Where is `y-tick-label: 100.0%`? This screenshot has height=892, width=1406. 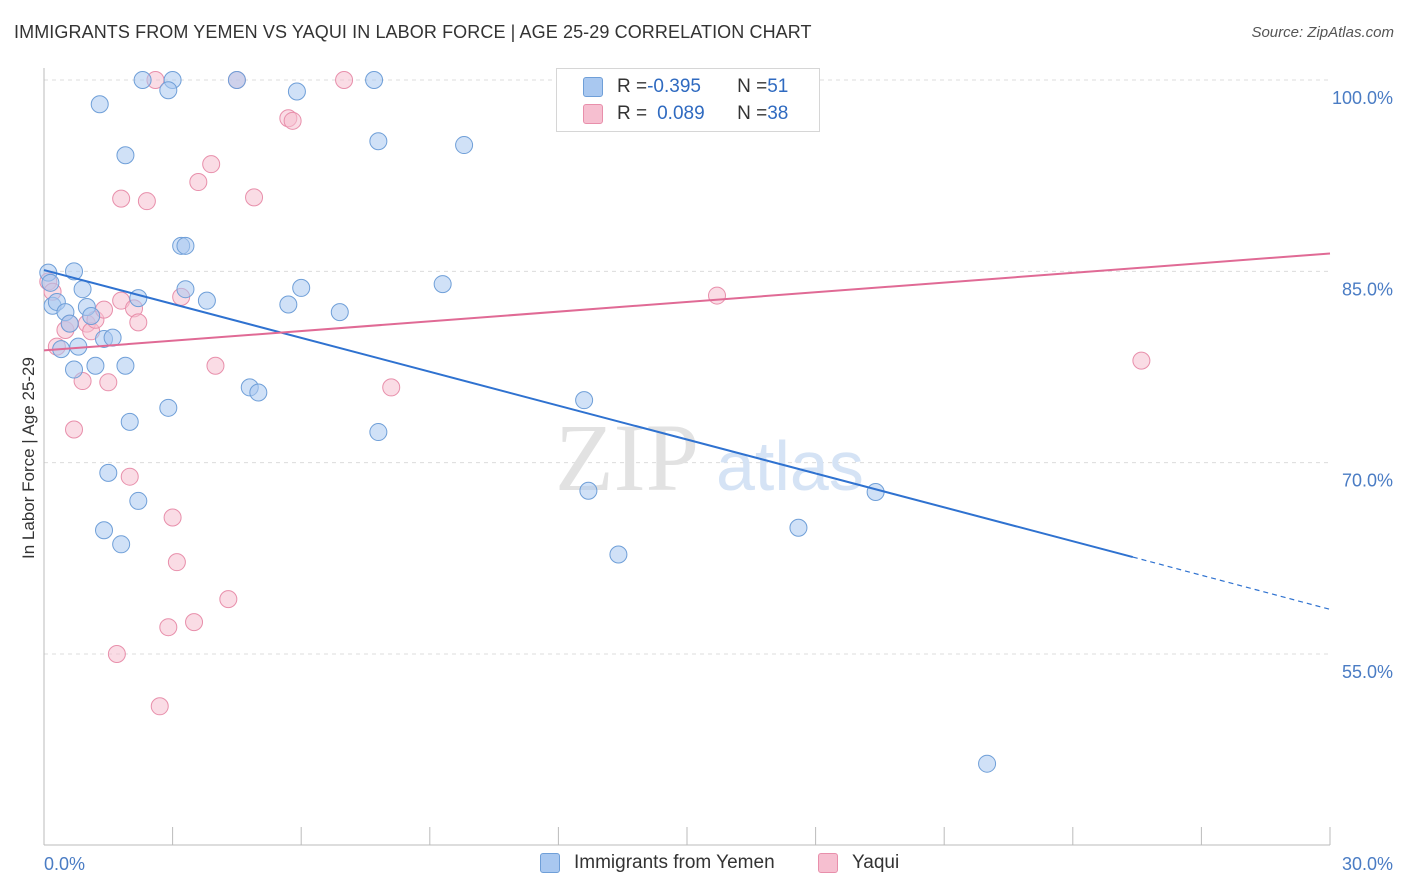 y-tick-label: 100.0% is located at coordinates (1362, 98).